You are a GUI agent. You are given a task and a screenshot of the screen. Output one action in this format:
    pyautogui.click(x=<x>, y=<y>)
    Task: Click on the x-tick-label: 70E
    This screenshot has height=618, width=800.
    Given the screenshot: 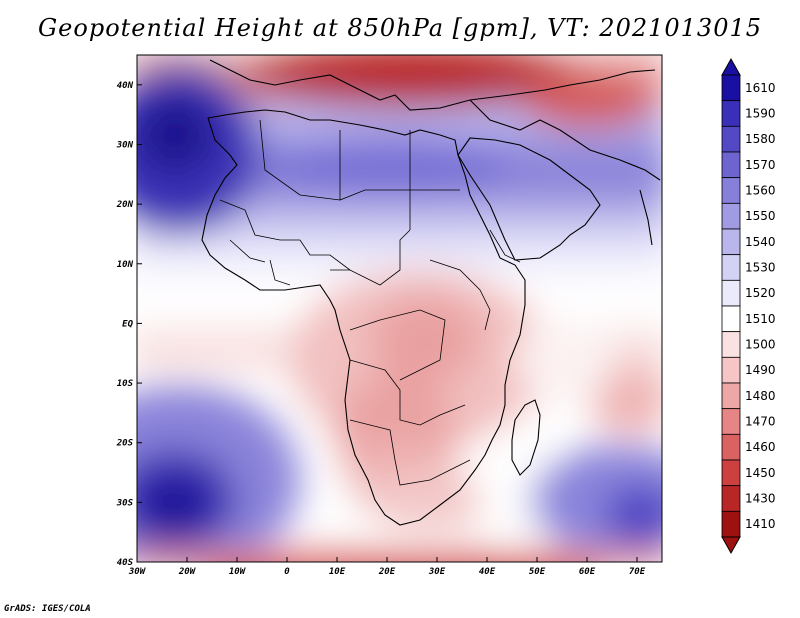 What is the action you would take?
    pyautogui.click(x=637, y=572)
    